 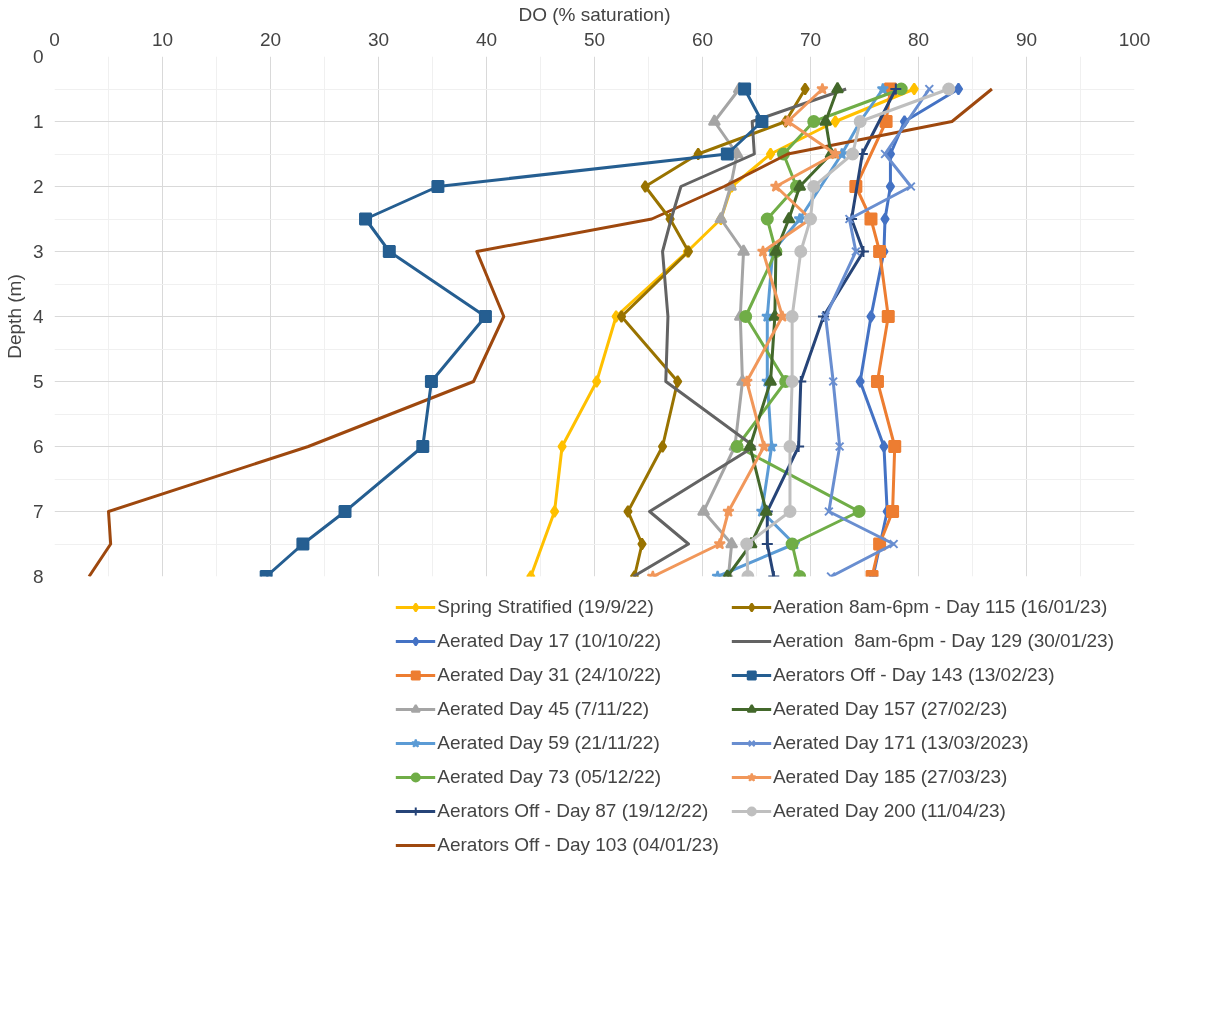 I want to click on x-tick-label: 60, so click(x=702, y=39).